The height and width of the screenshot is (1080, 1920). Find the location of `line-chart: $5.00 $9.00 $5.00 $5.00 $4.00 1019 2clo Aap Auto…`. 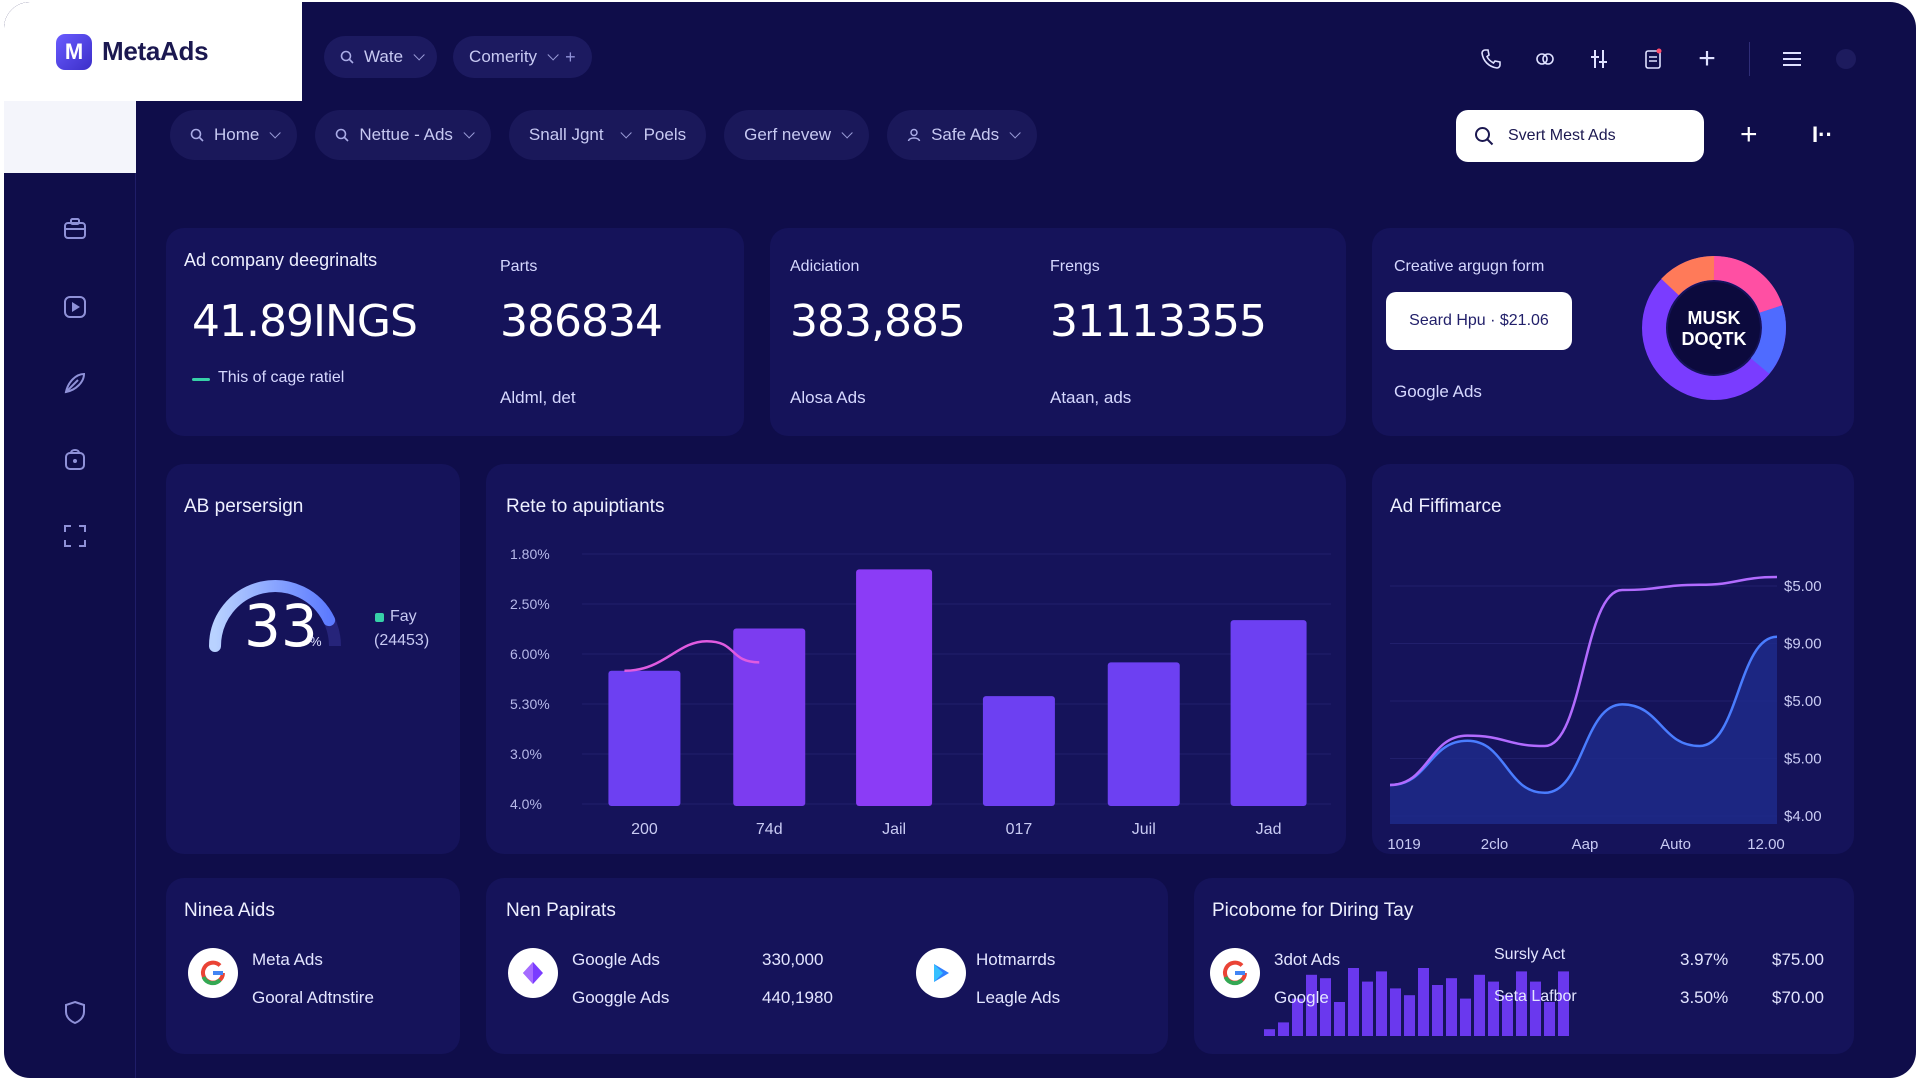

line-chart: $5.00 $9.00 $5.00 $5.00 $4.00 1019 2clo Aap Auto… is located at coordinates (1604, 714).